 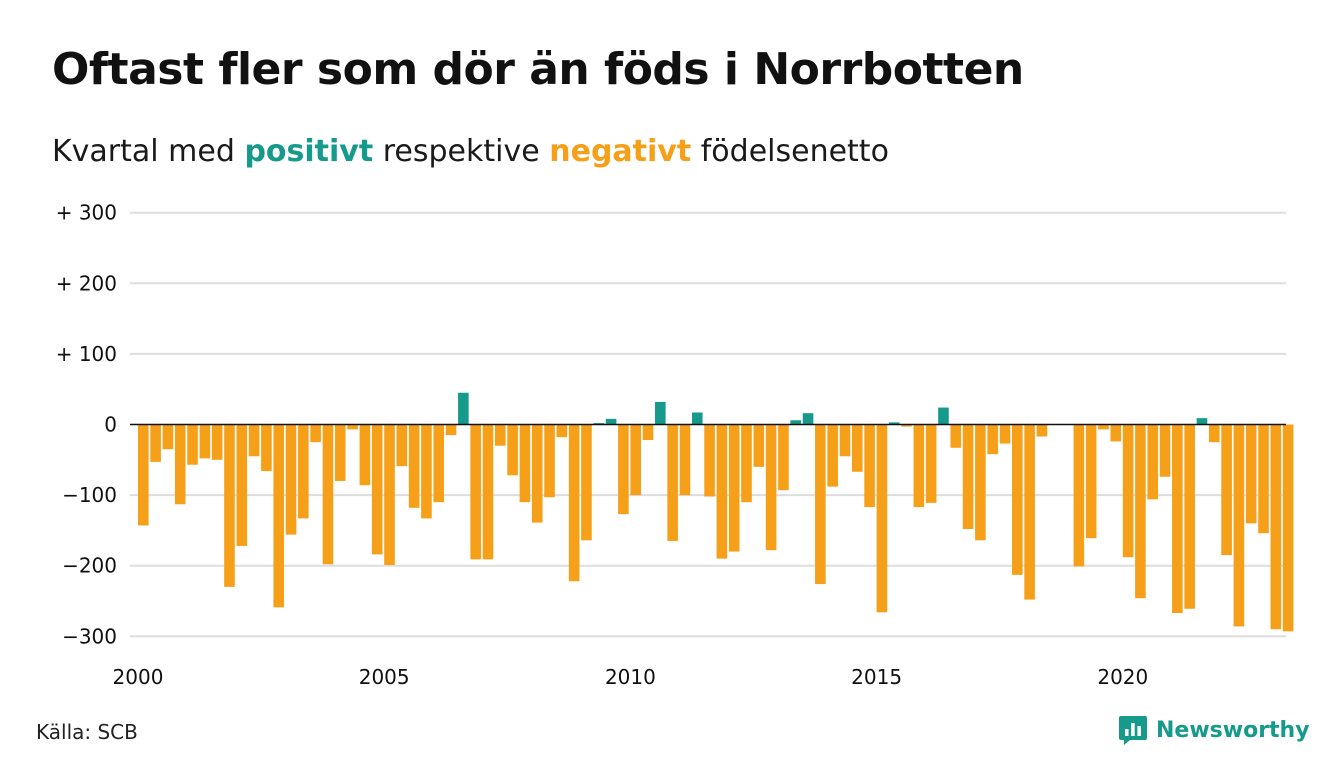 I want to click on newsworthy-logo-icon, so click(x=1133, y=730).